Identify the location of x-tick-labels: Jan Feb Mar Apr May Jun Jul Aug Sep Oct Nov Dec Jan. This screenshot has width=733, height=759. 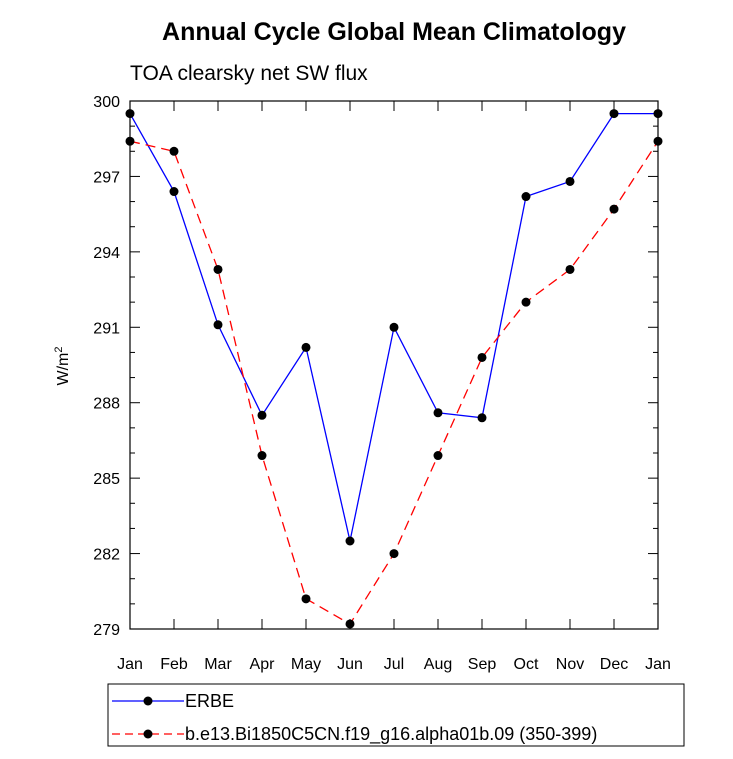
(394, 664).